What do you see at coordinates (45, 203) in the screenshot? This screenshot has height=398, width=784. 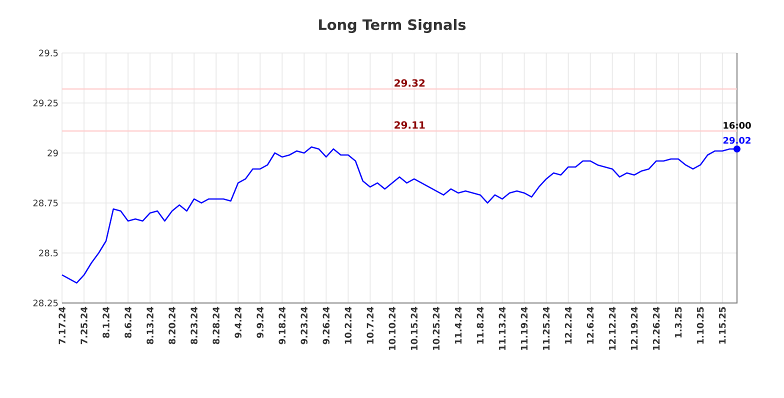 I see `y-tick-label: 28.75` at bounding box center [45, 203].